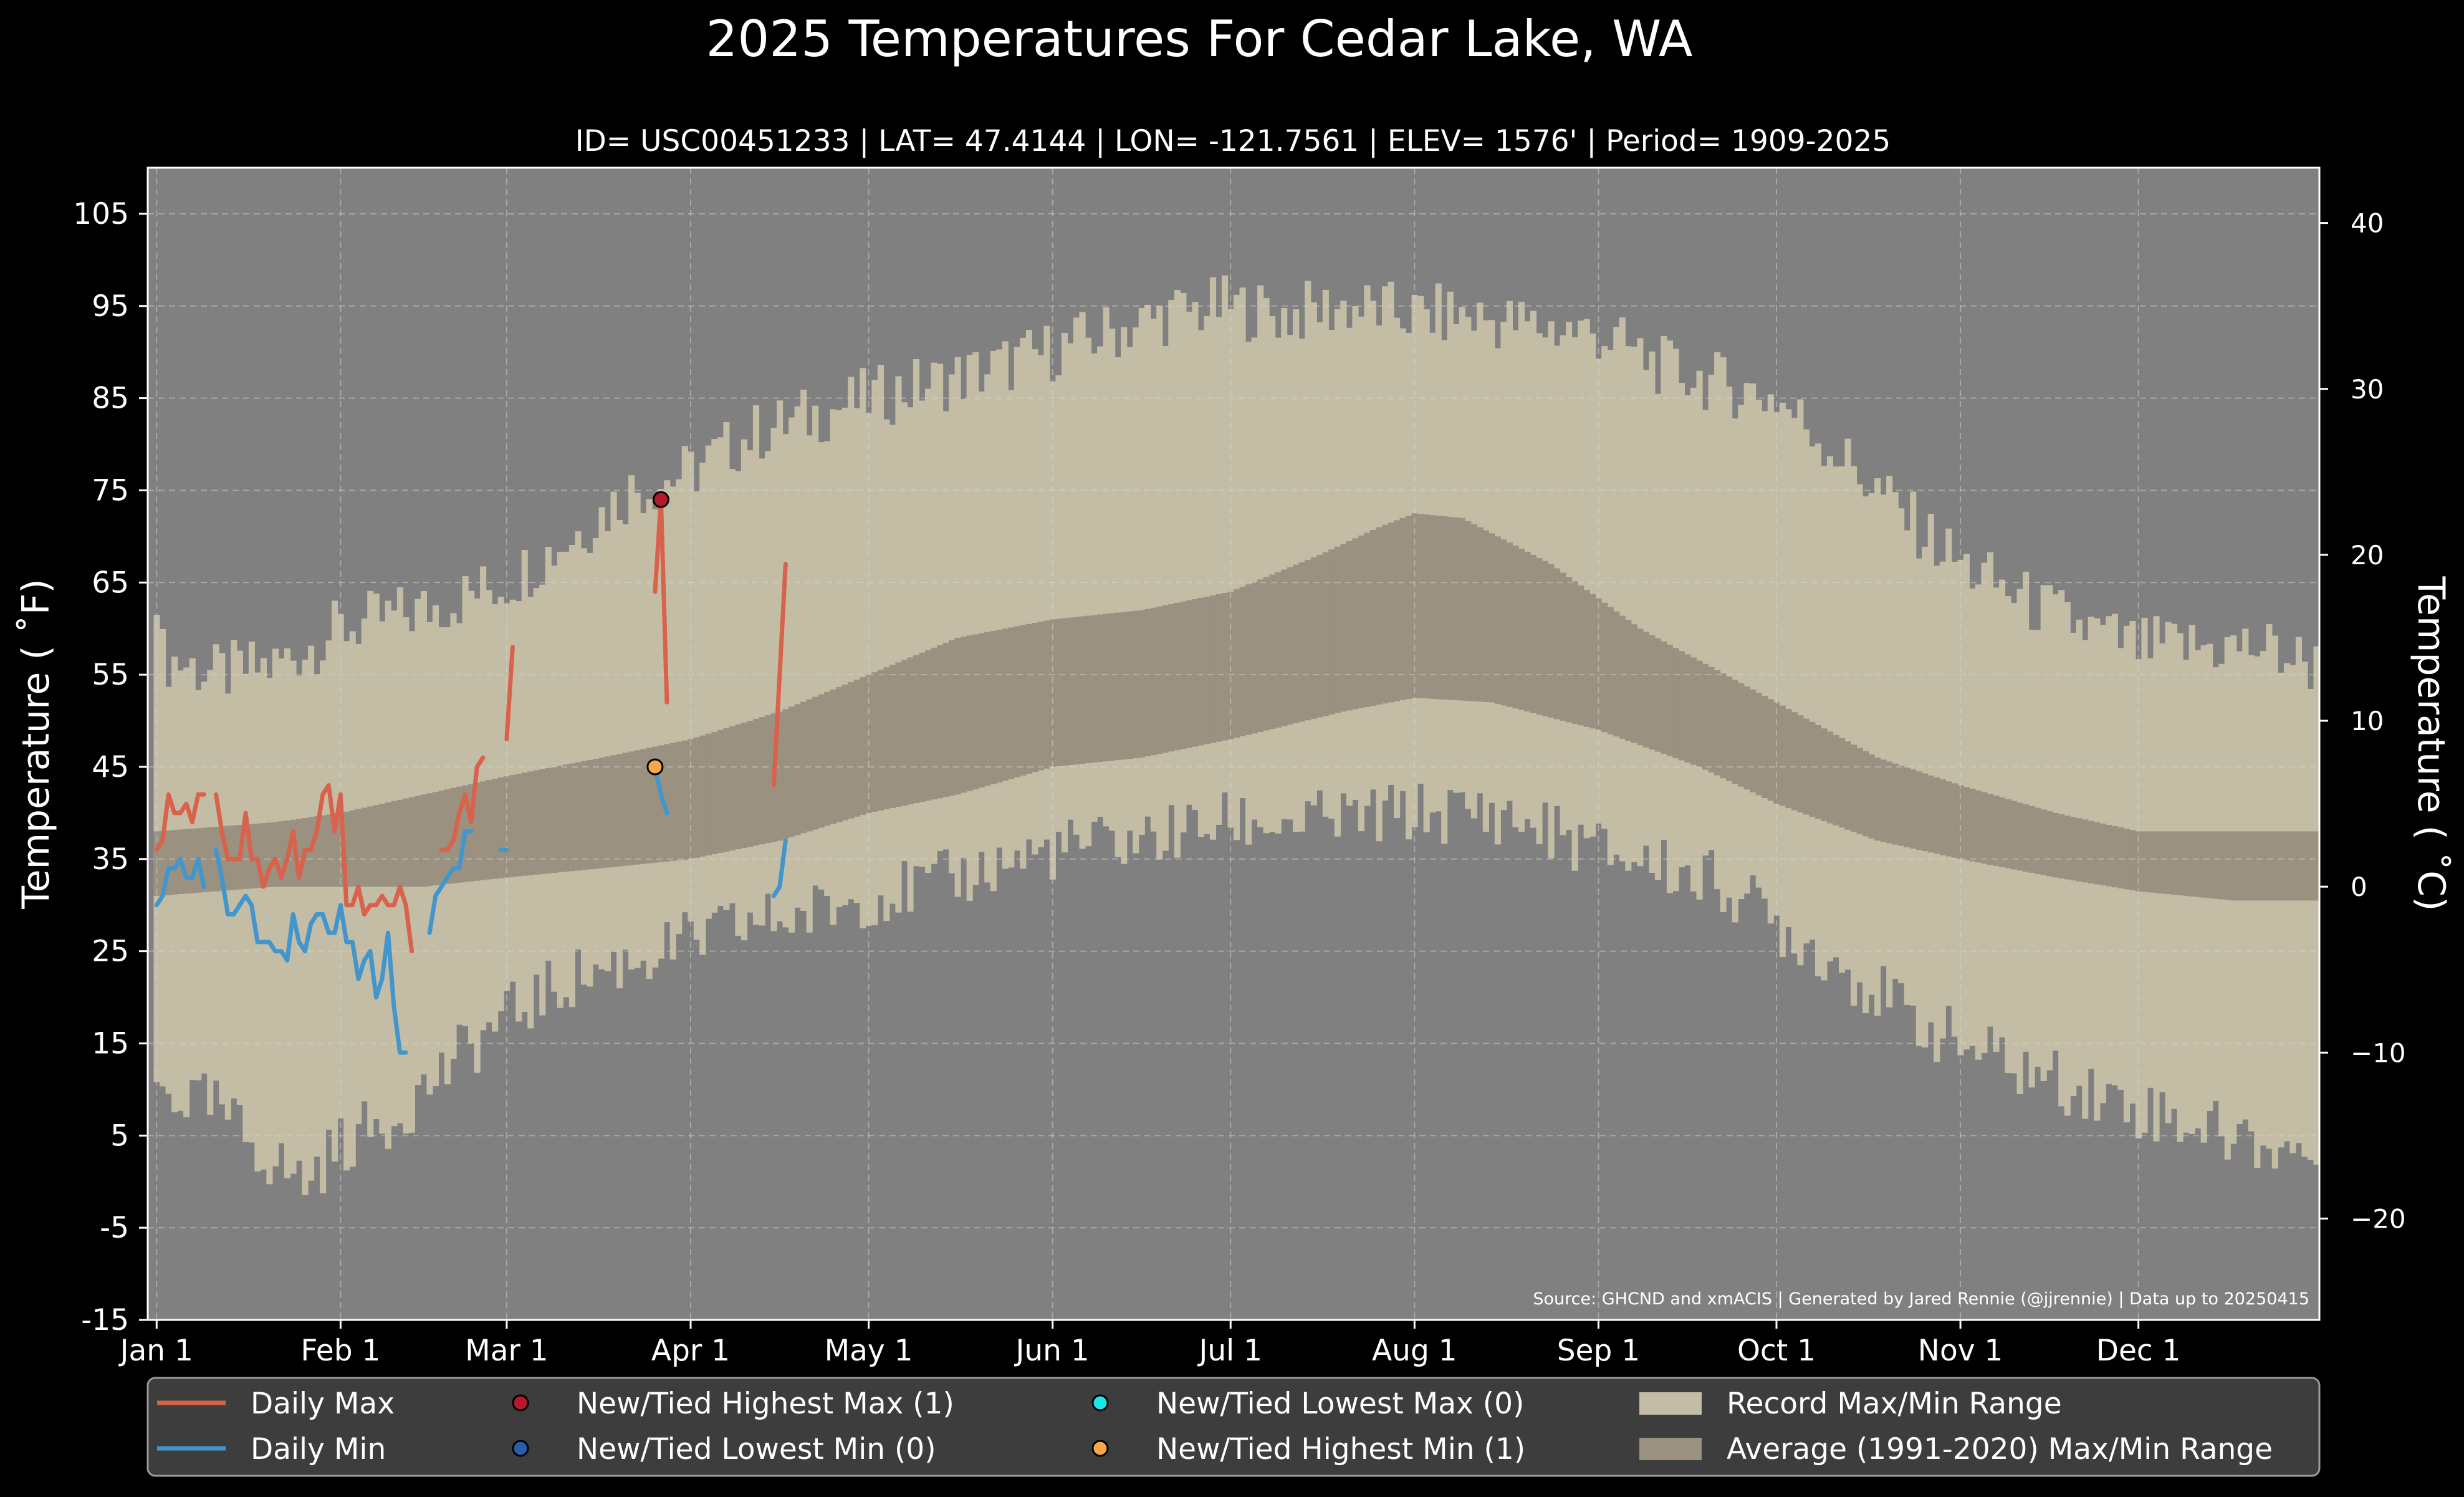  I want to click on y-tick-label: -5, so click(114, 1228).